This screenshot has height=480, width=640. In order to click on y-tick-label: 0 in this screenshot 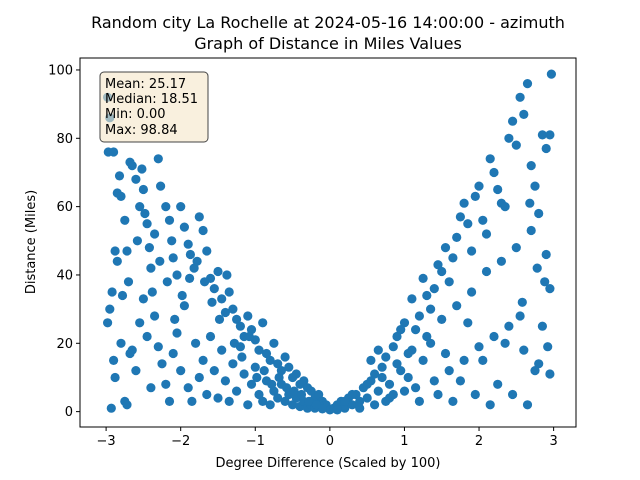, I will do `click(69, 412)`.